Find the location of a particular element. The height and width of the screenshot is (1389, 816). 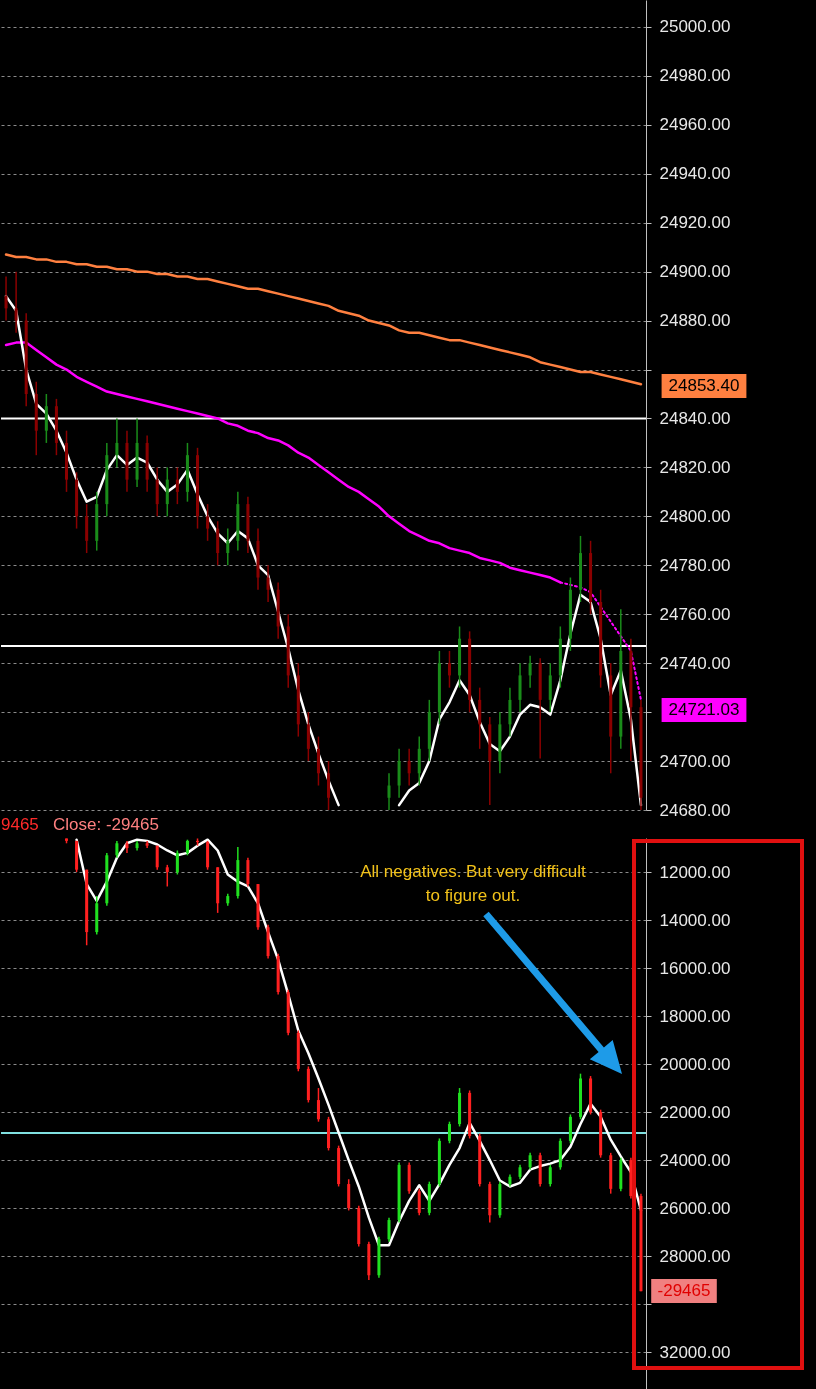

y-tick-label: 24940.00 is located at coordinates (695, 174).